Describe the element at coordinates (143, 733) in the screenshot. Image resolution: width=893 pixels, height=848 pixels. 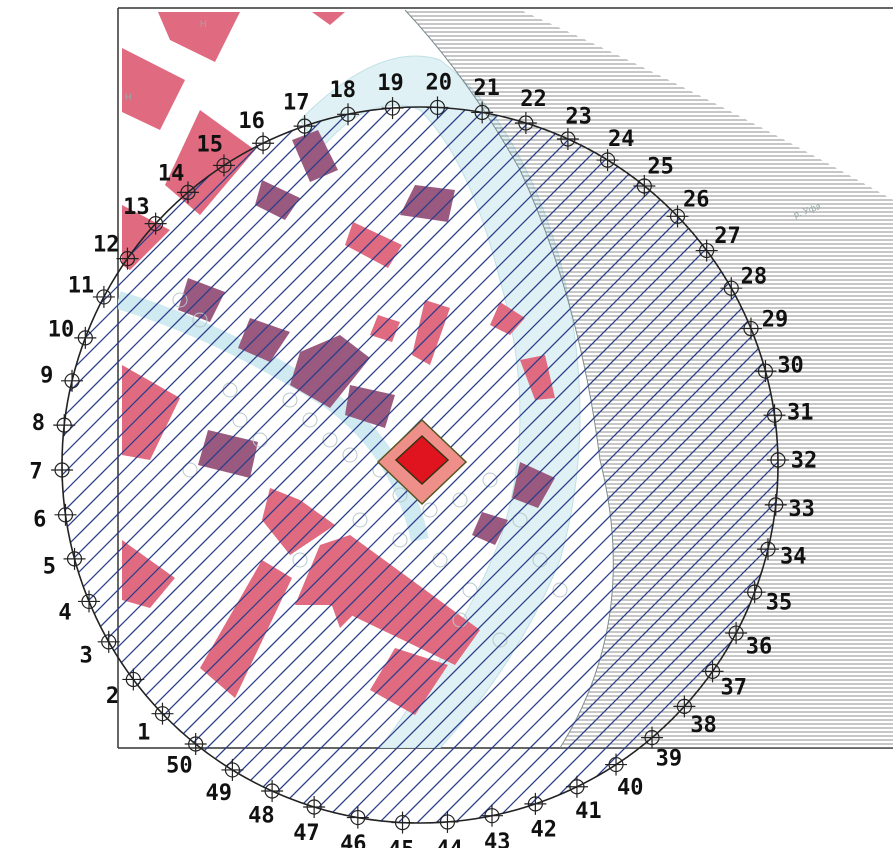
I see `control-point-label: 1` at that location.